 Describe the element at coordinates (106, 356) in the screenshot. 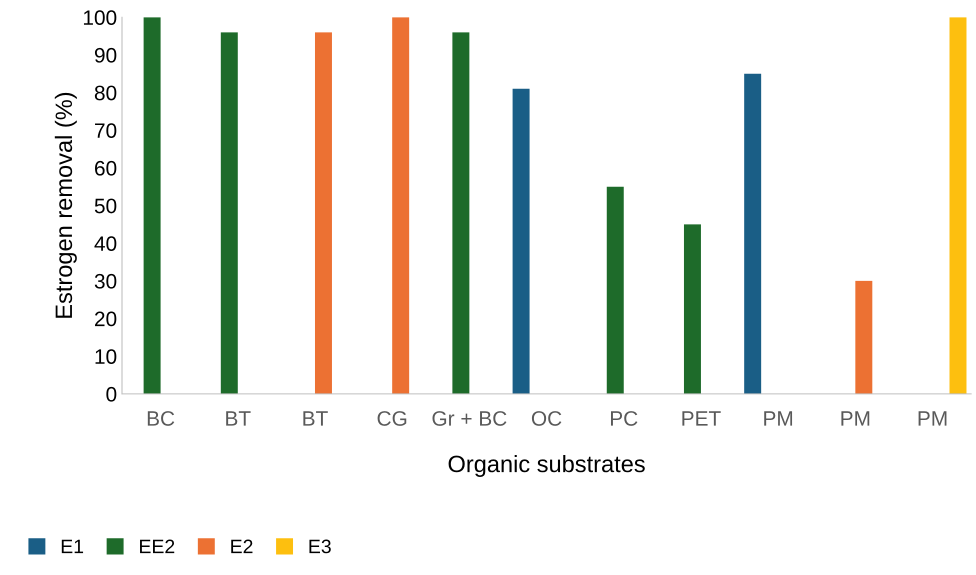

I see `y-tick-label: 10` at that location.